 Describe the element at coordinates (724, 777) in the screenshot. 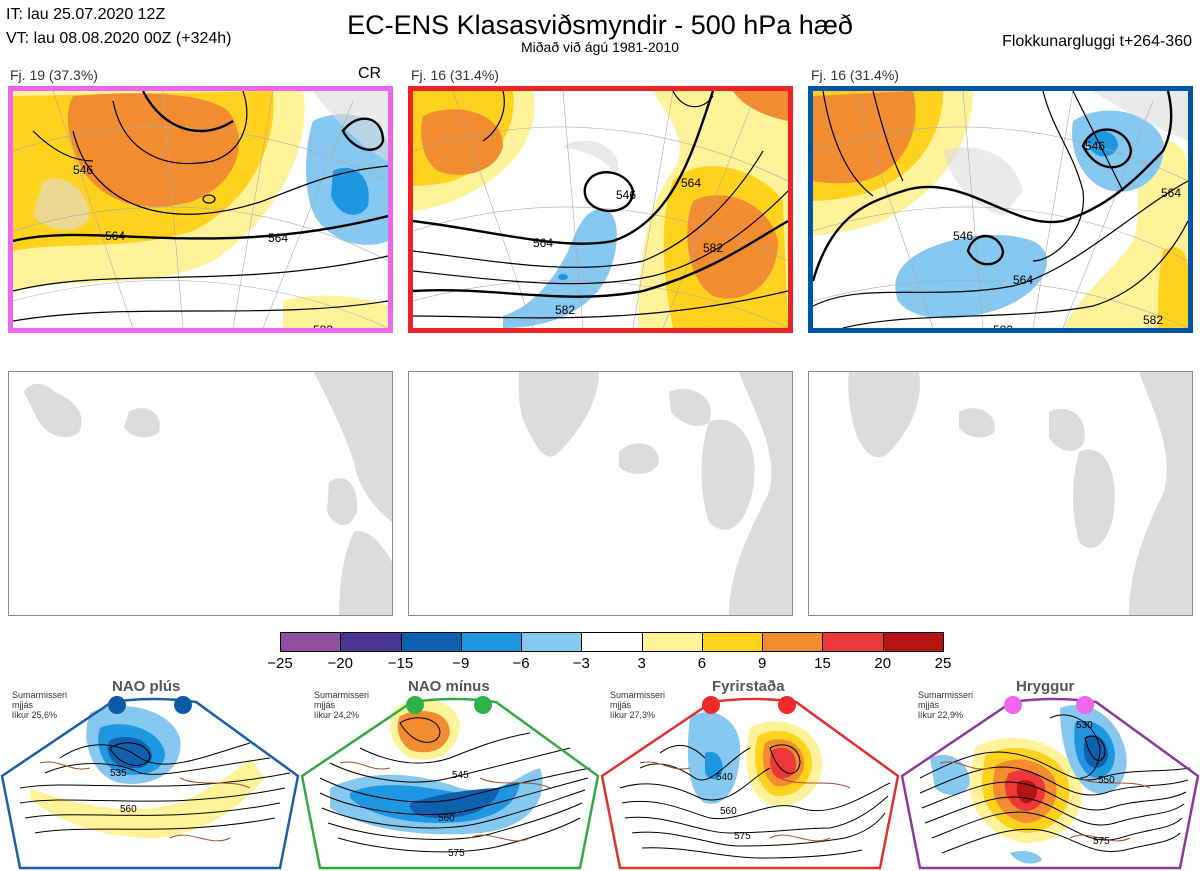

I see `contour-label: 540` at that location.